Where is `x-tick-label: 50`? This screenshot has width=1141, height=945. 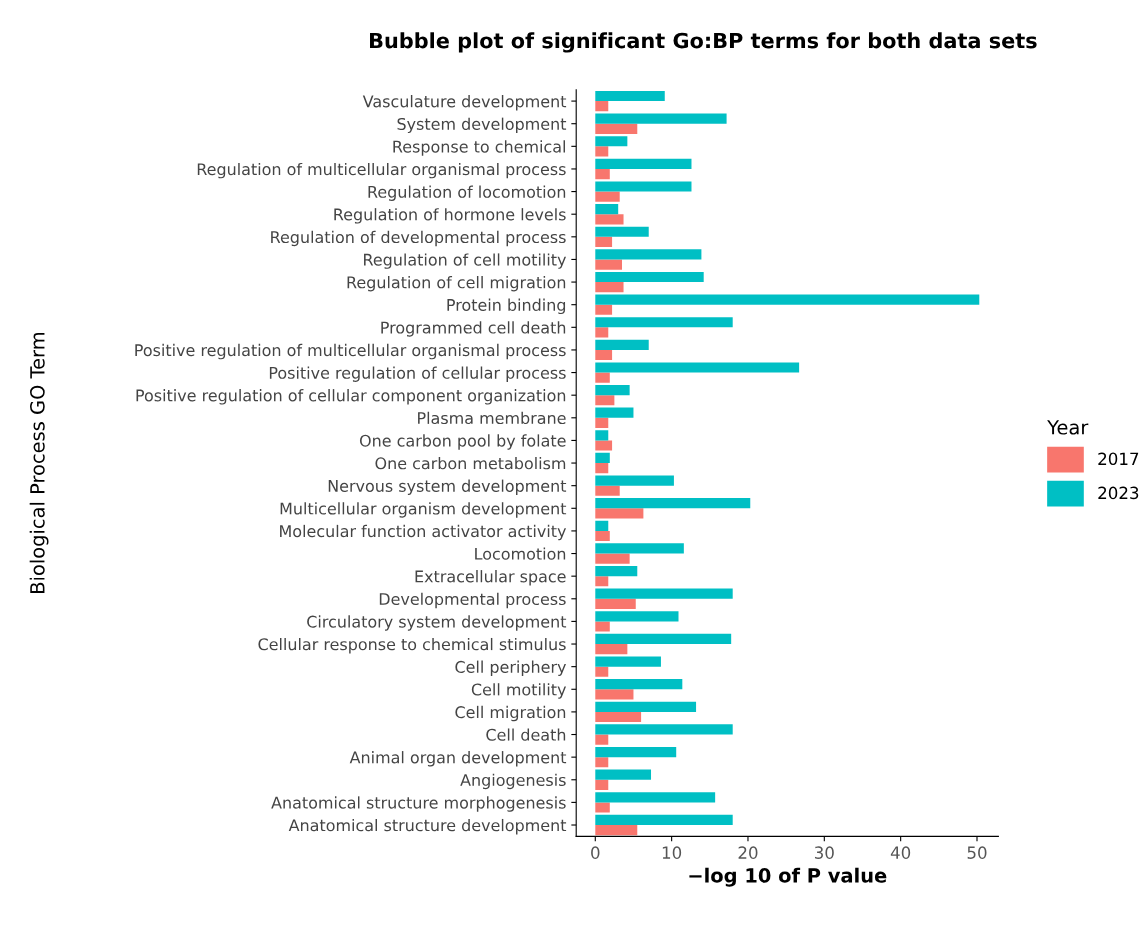
x-tick-label: 50 is located at coordinates (977, 852).